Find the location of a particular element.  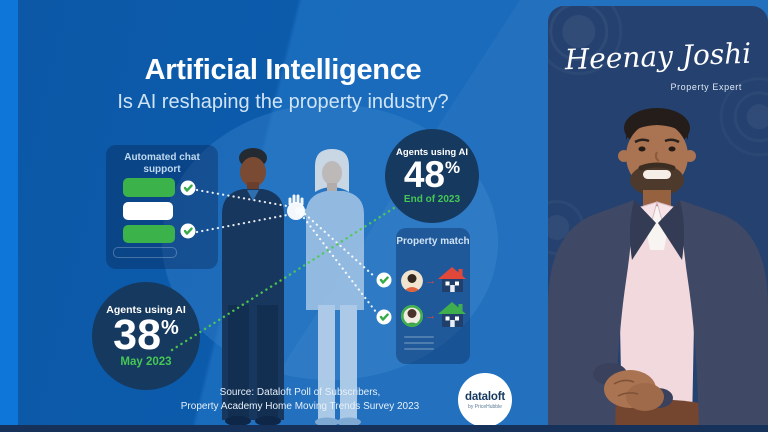

stat-circle-38: Agents using AI 38 % May 2023 is located at coordinates (146, 336).